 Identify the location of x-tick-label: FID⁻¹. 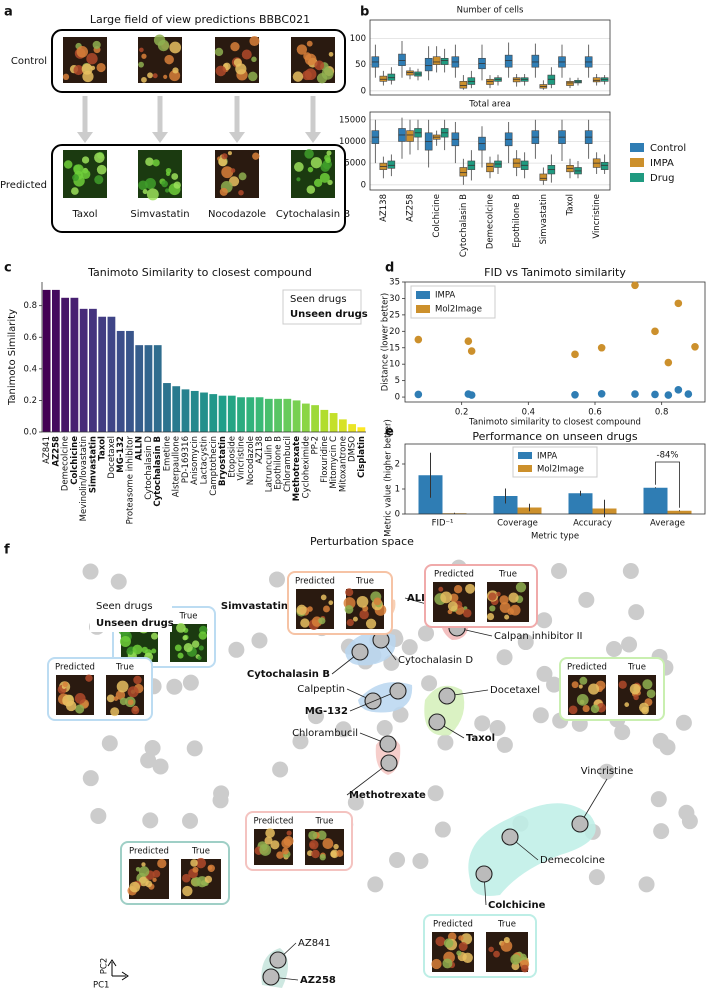
(443, 524).